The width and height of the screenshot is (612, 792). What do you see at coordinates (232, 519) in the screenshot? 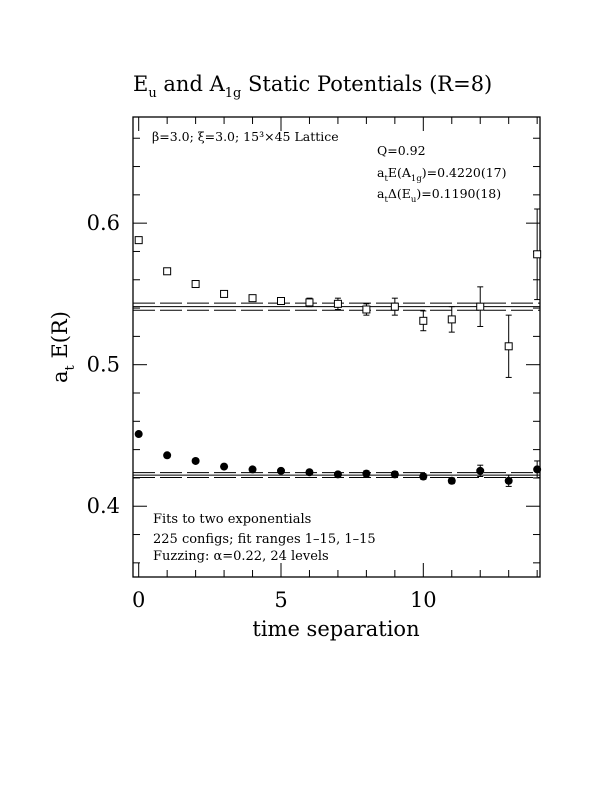
I see `fits-annotation: Fits to two exponentials` at bounding box center [232, 519].